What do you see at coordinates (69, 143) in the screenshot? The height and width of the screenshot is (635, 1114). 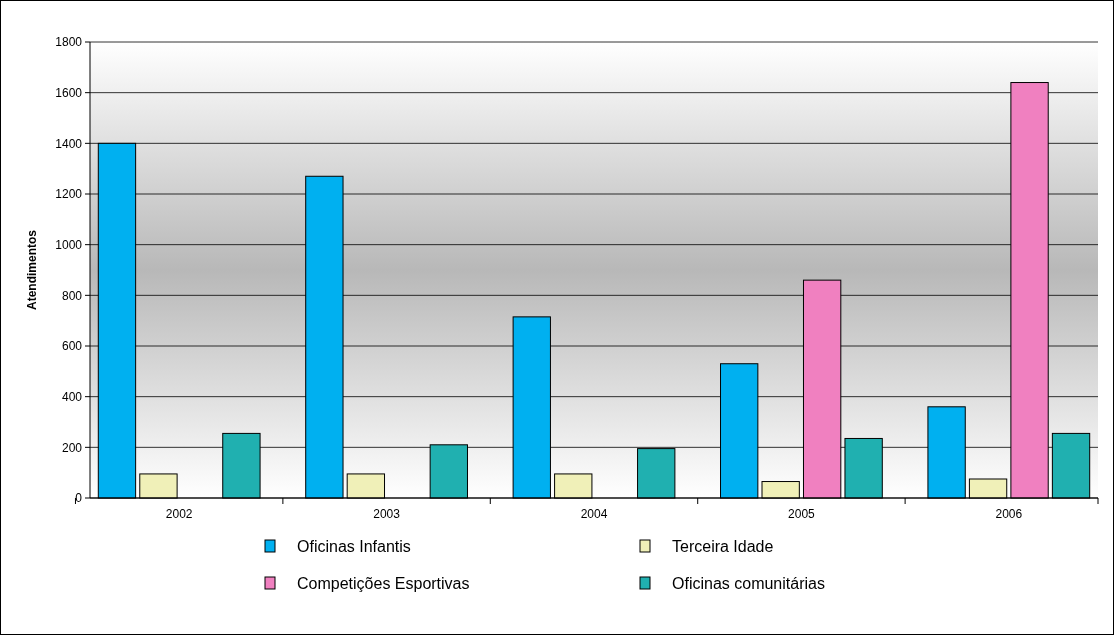 I see `y-tick-label: 1400` at bounding box center [69, 143].